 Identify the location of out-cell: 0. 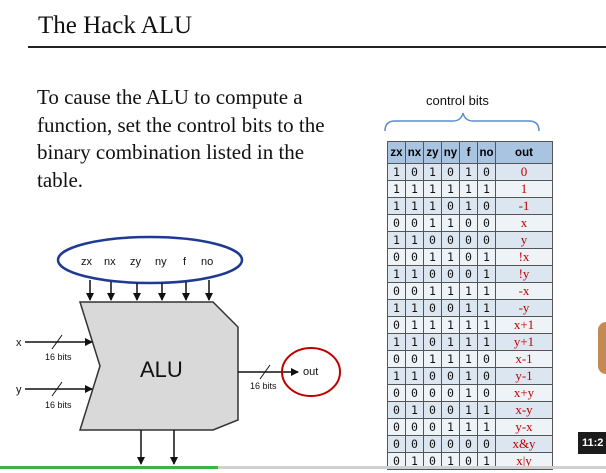
(524, 172).